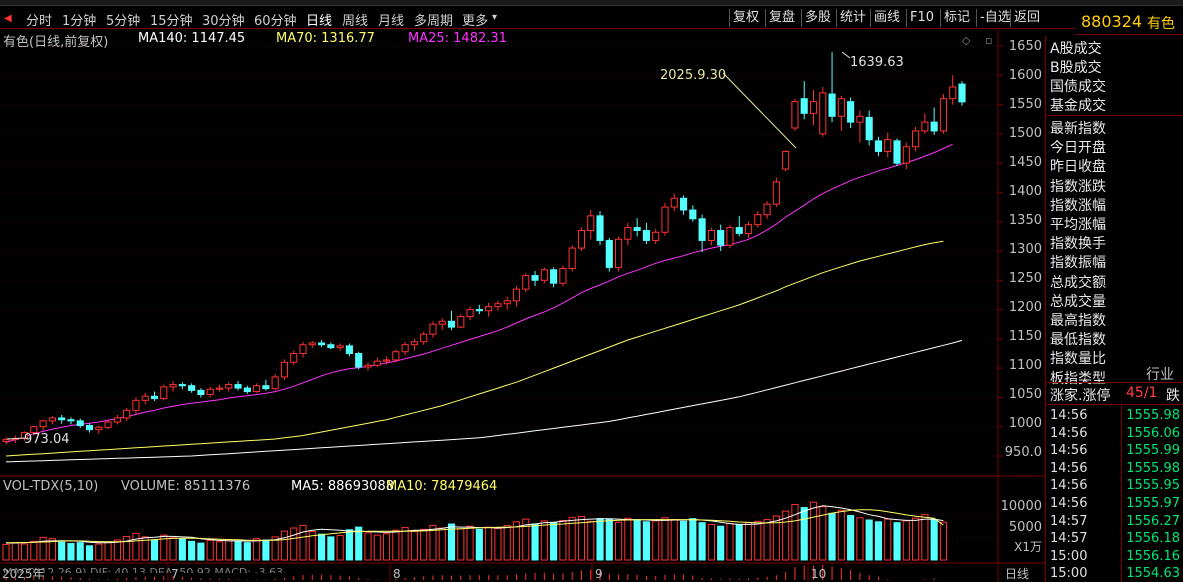 The height and width of the screenshot is (582, 1183). I want to click on toolbar-left-arrow-icon: ◀, so click(8, 18).